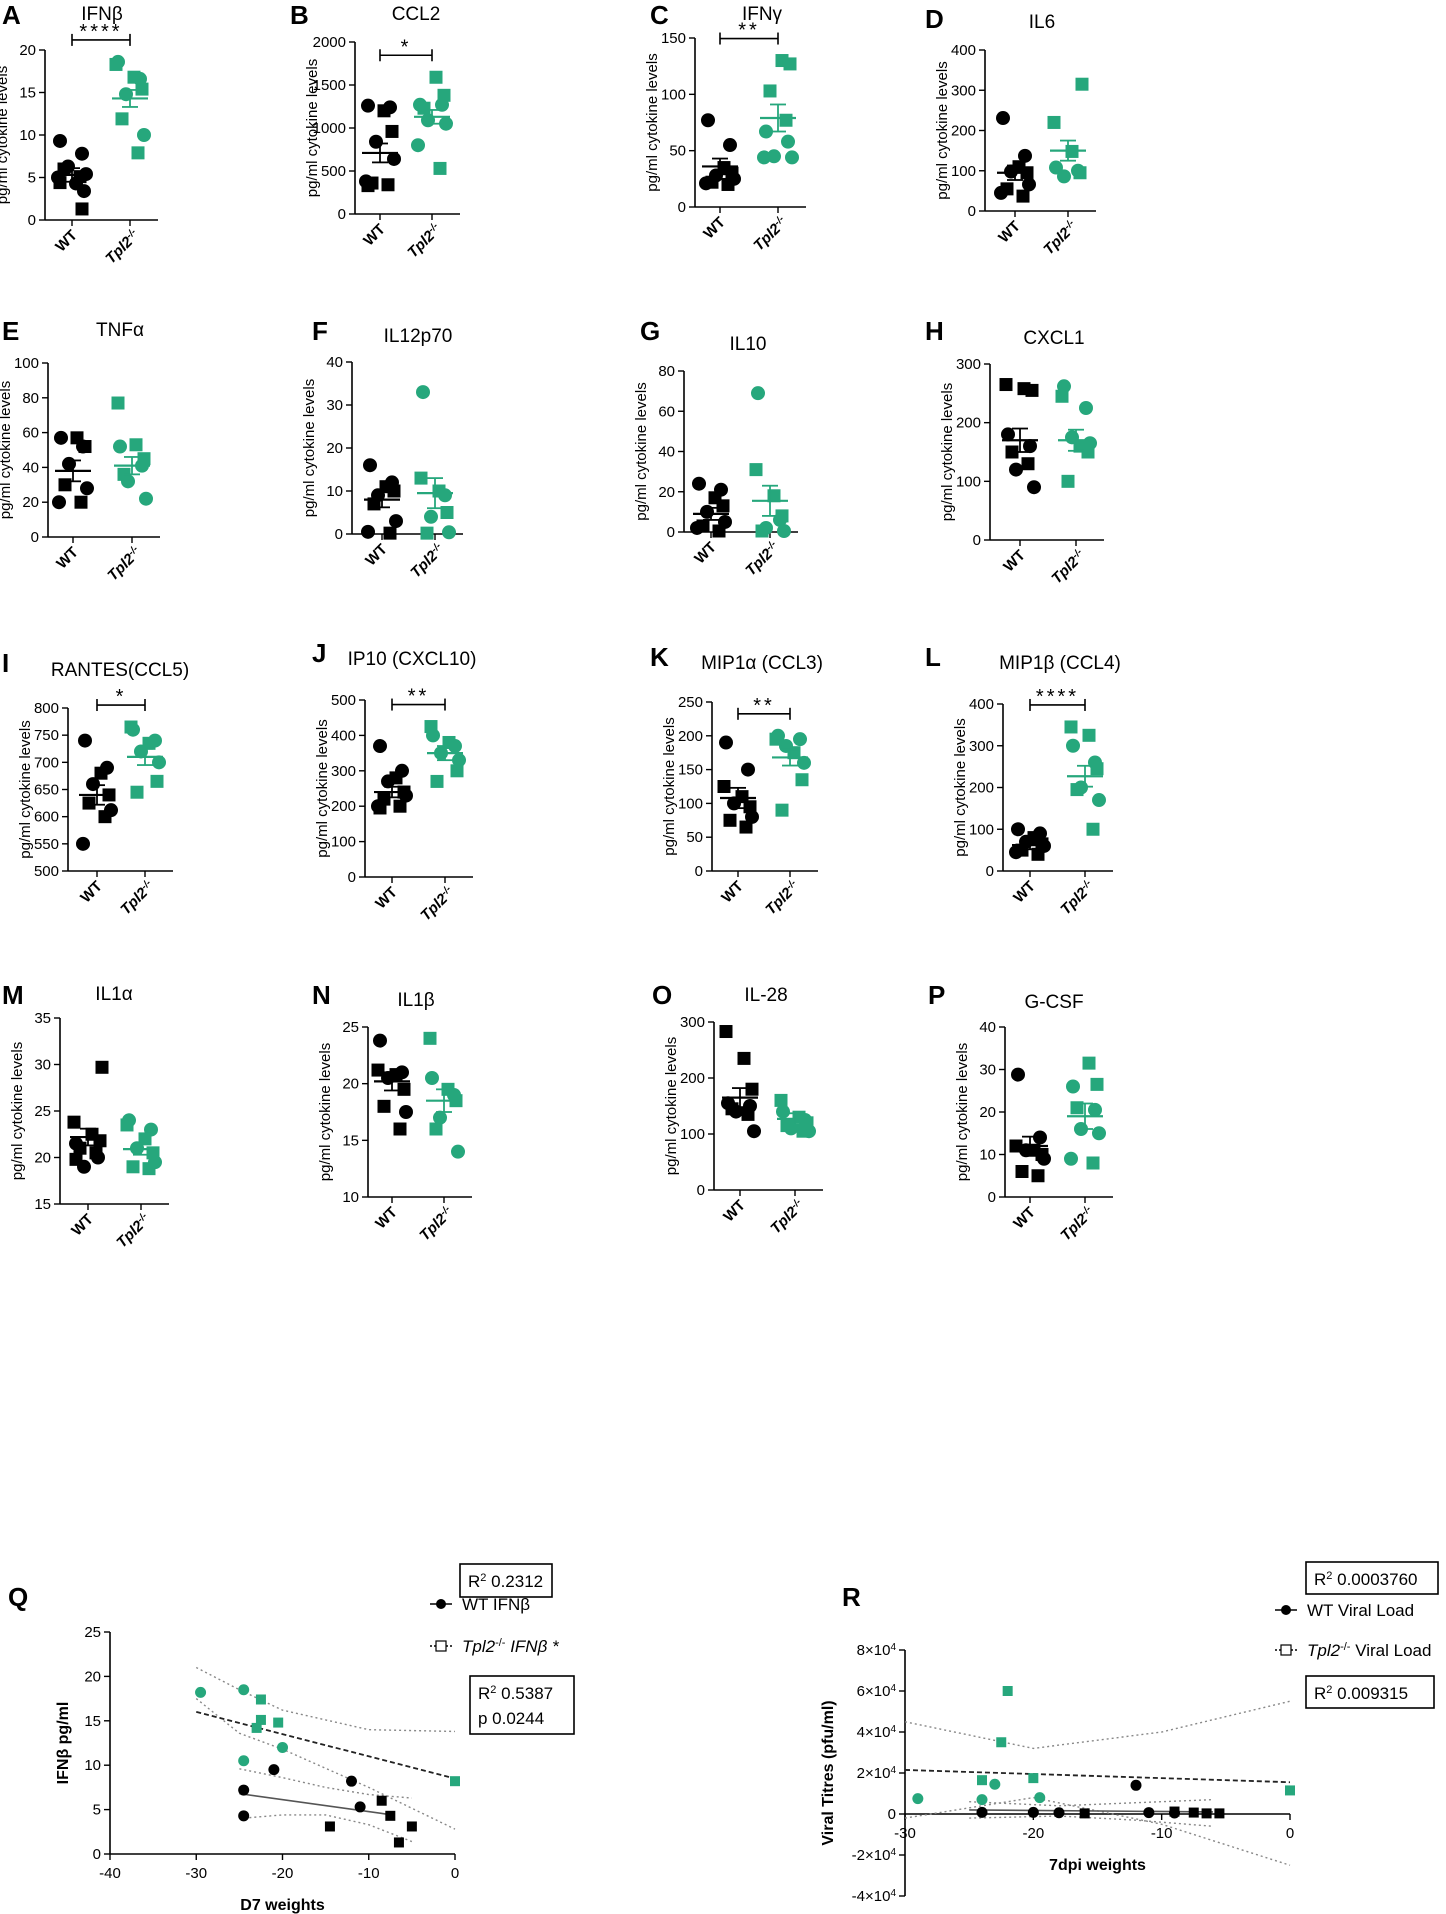 The height and width of the screenshot is (1914, 1446). I want to click on y-tick-label: 150, so click(690, 770).